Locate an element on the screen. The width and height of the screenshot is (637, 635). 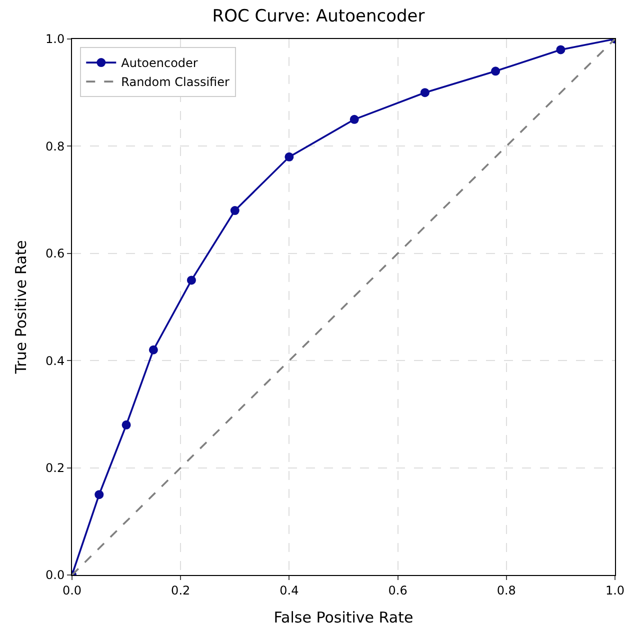
y-tick-label: 0.8 is located at coordinates (55, 146).